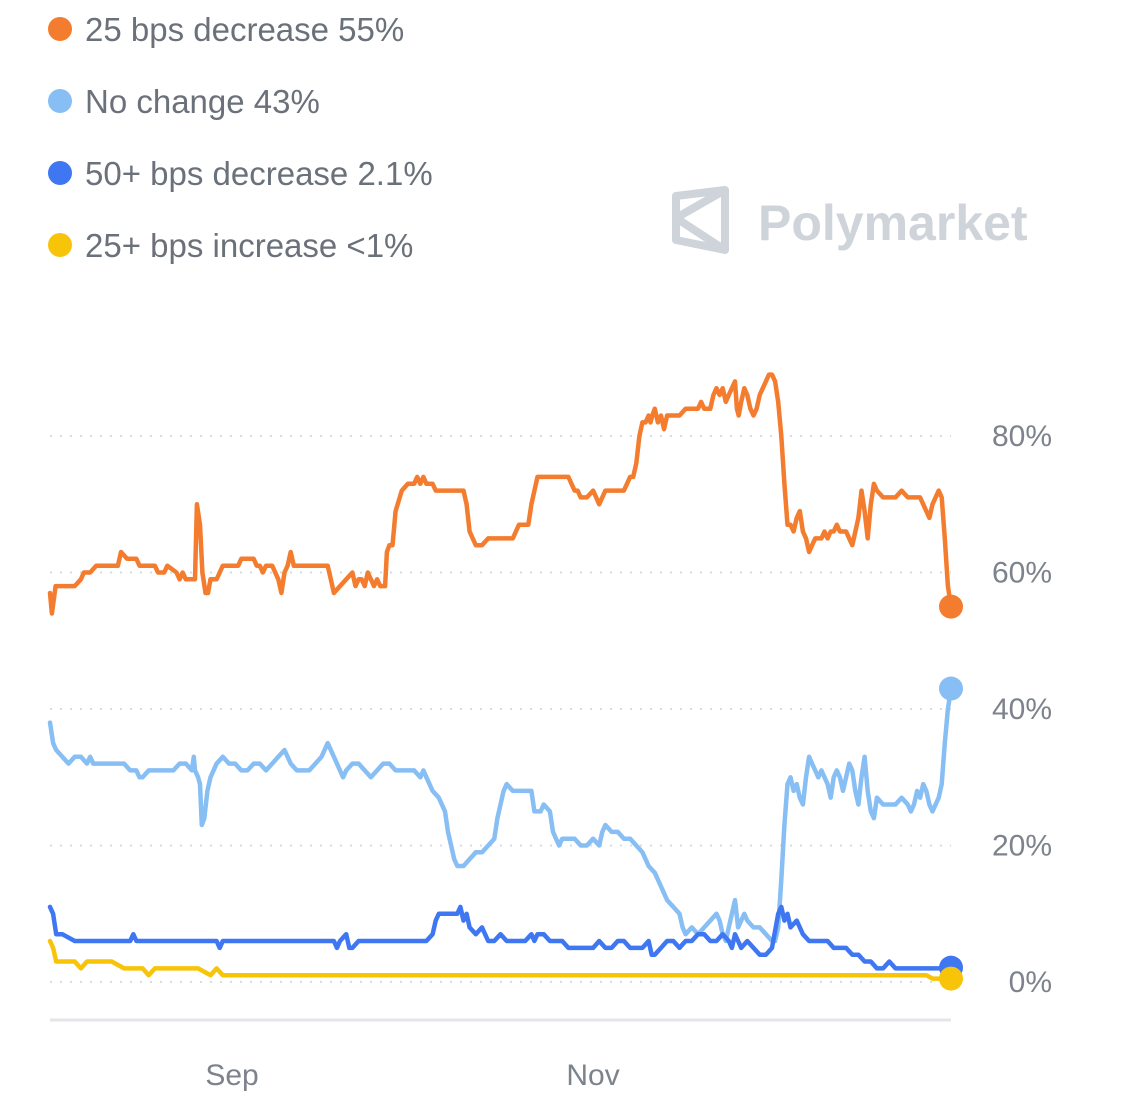 The image size is (1125, 1103). What do you see at coordinates (1030, 982) in the screenshot?
I see `y-tick-label-0: 0%` at bounding box center [1030, 982].